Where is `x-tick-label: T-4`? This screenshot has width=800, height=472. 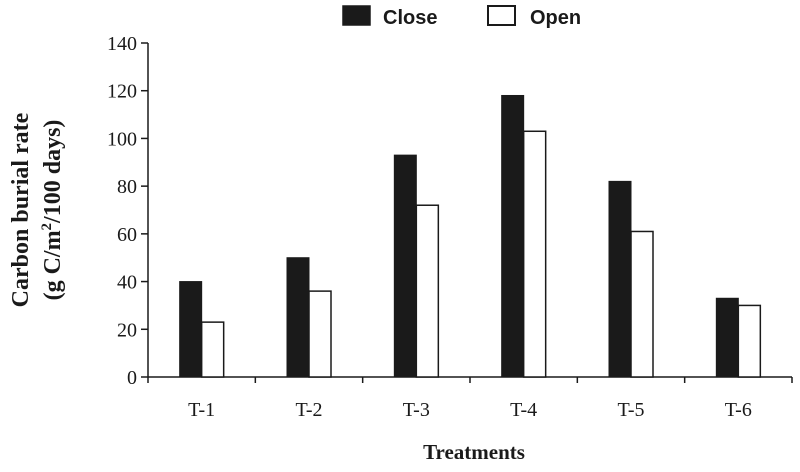
x-tick-label: T-4 is located at coordinates (523, 410).